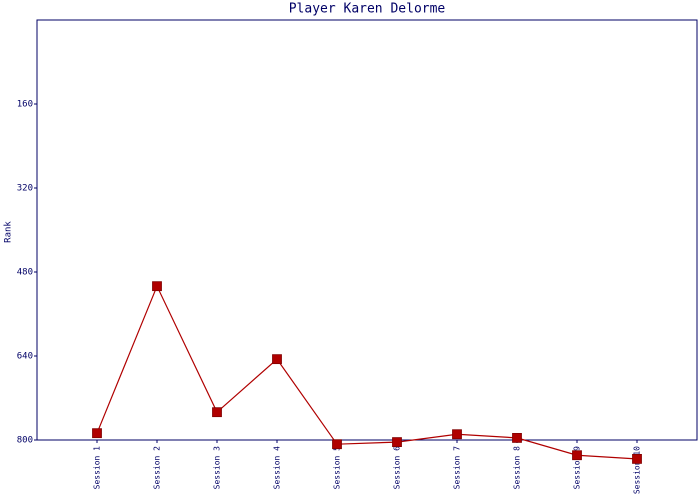 The image size is (700, 500). Describe the element at coordinates (25, 441) in the screenshot. I see `y-tick-label: 800` at that location.